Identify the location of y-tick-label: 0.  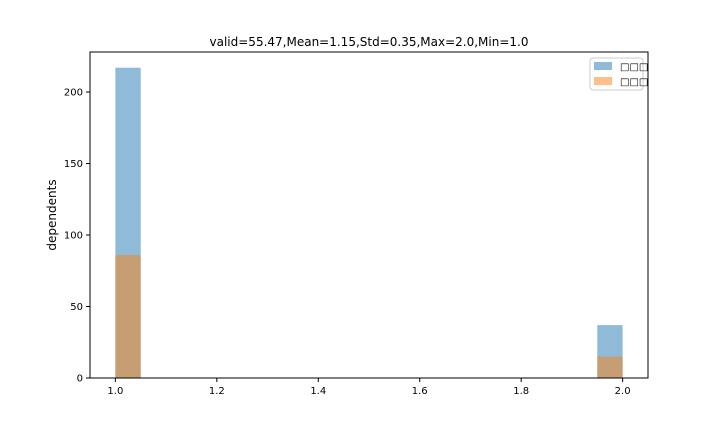
(80, 379).